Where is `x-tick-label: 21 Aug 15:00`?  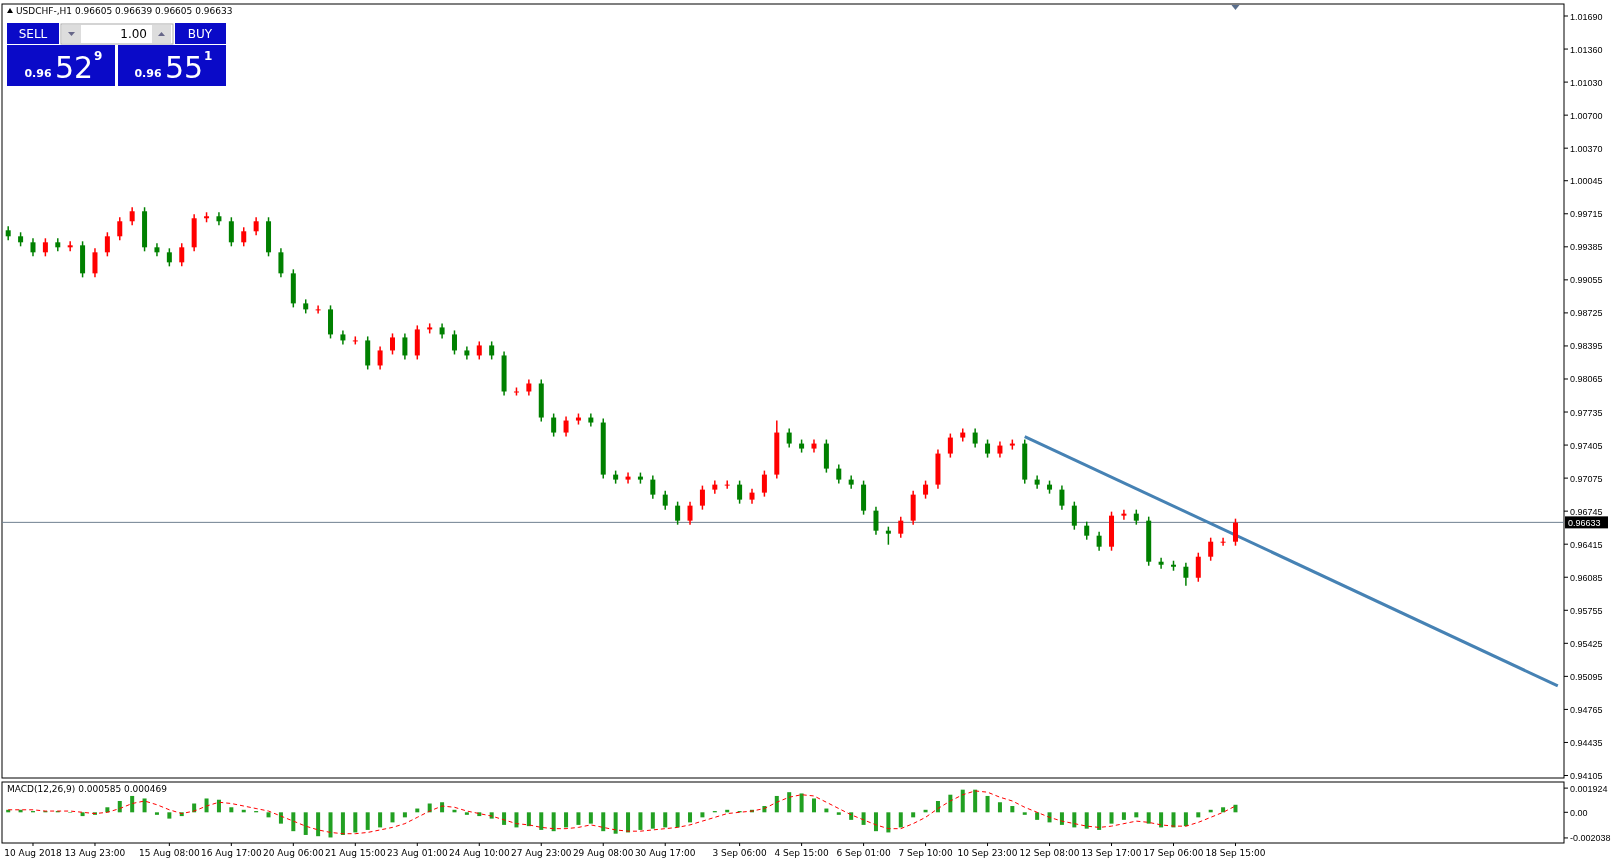 x-tick-label: 21 Aug 15:00 is located at coordinates (355, 853).